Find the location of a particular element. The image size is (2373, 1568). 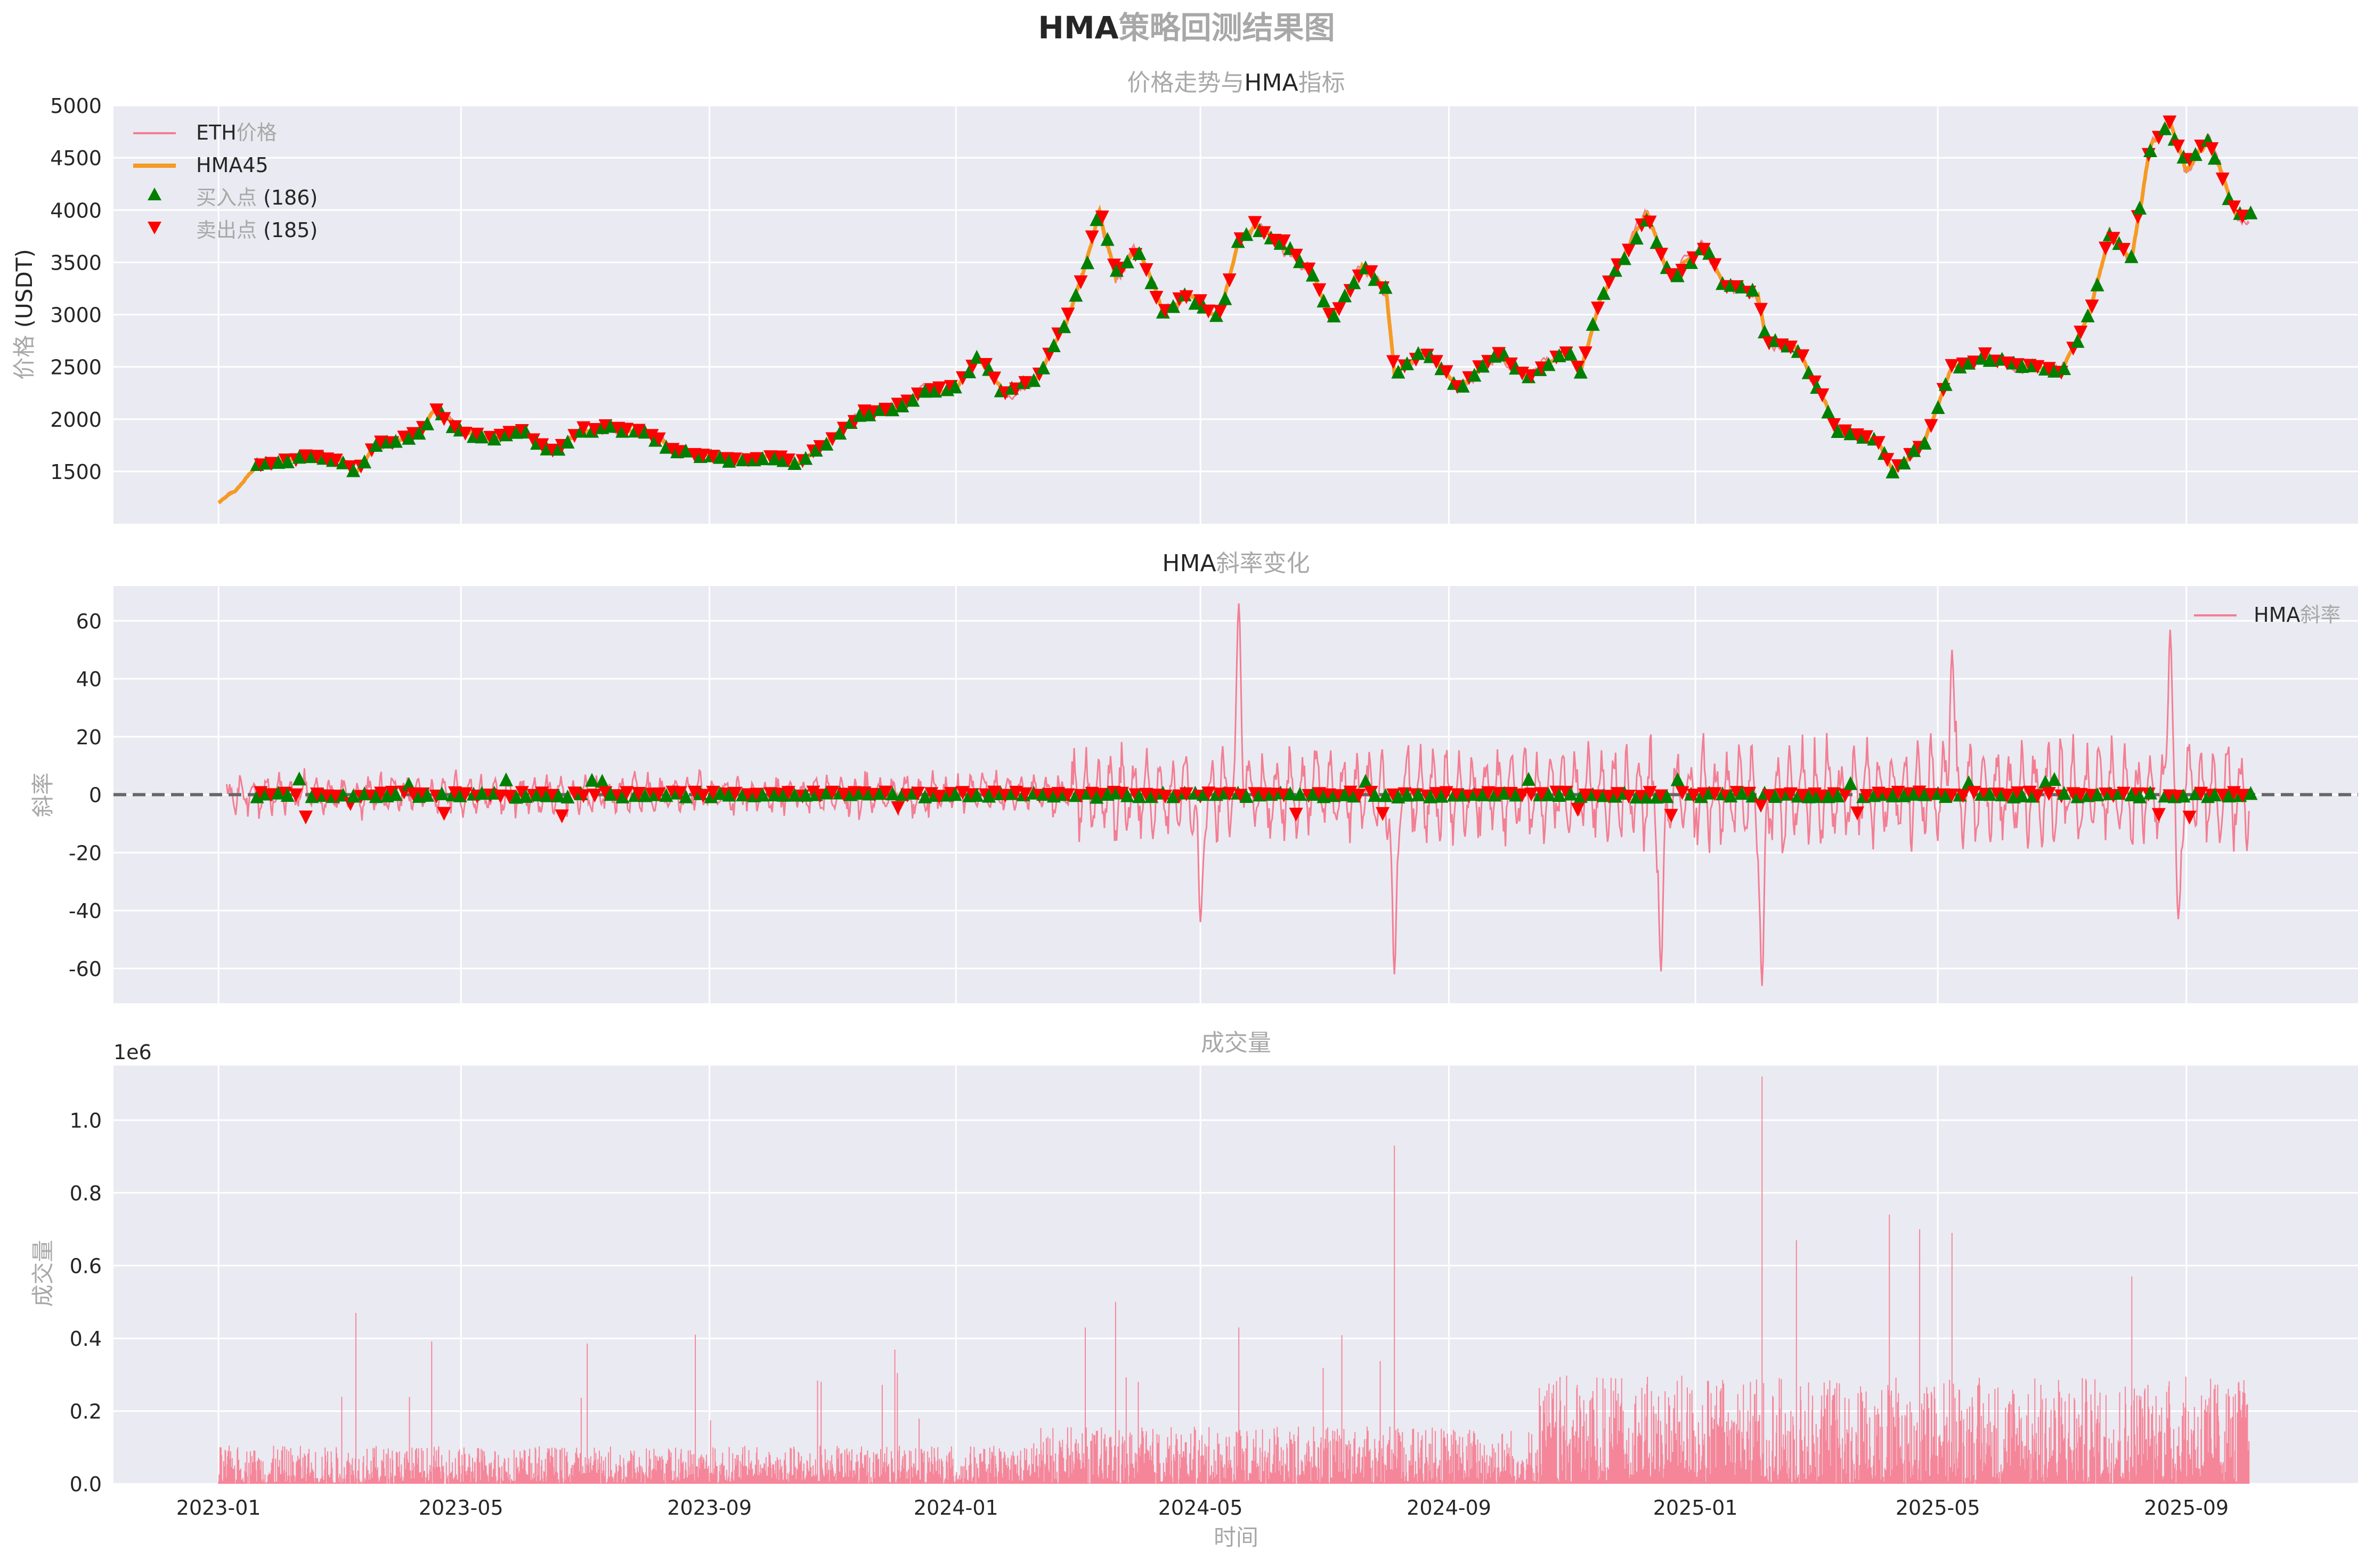

y-tick-label: 0.4 is located at coordinates (86, 1339).